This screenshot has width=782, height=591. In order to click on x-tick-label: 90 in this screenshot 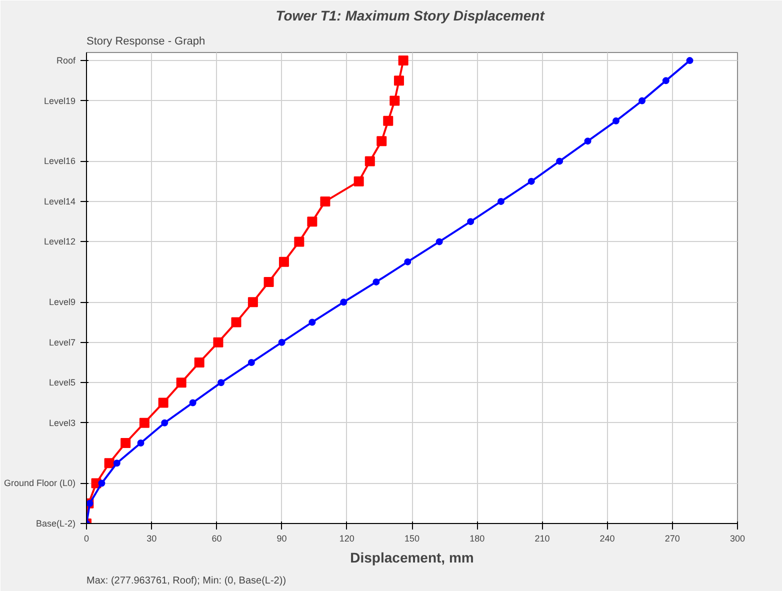, I will do `click(281, 539)`.